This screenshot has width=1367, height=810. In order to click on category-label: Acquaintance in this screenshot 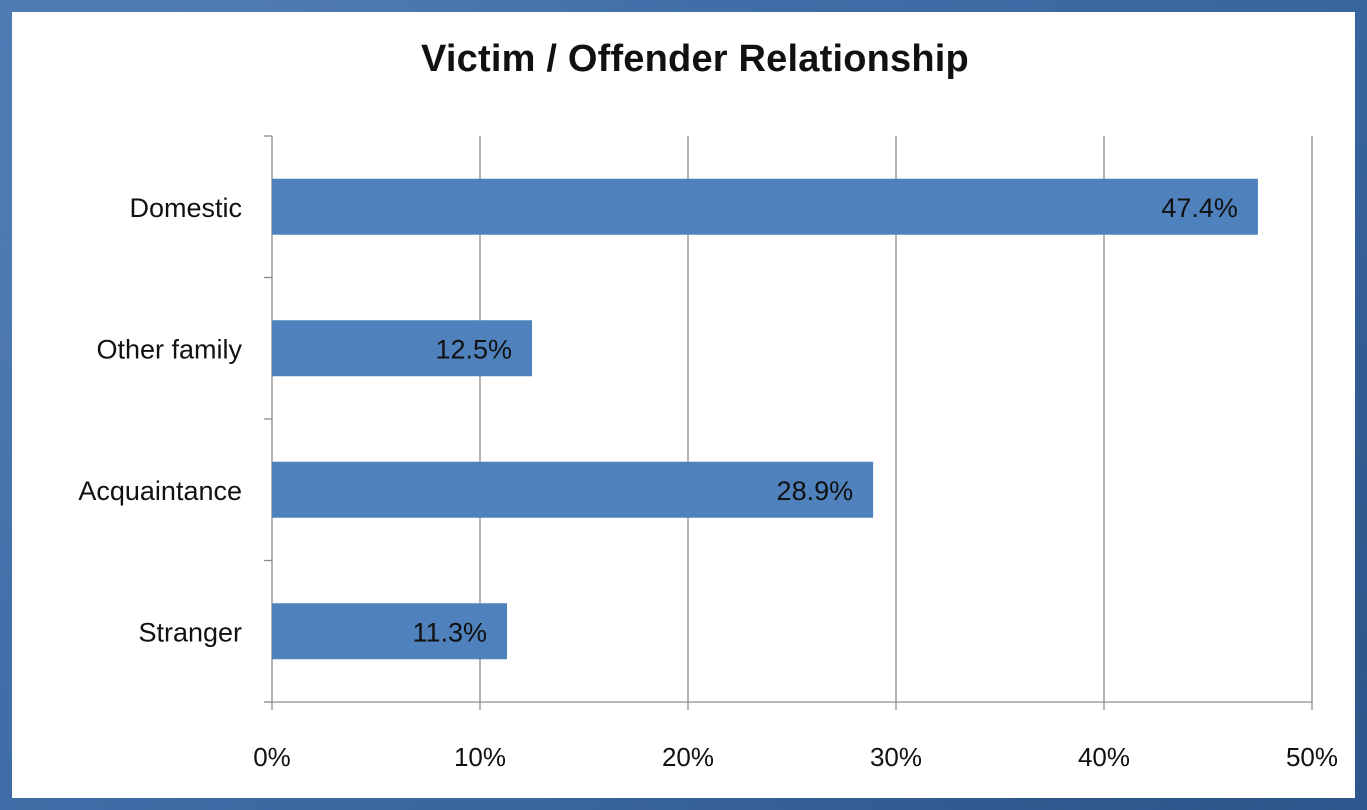, I will do `click(160, 491)`.